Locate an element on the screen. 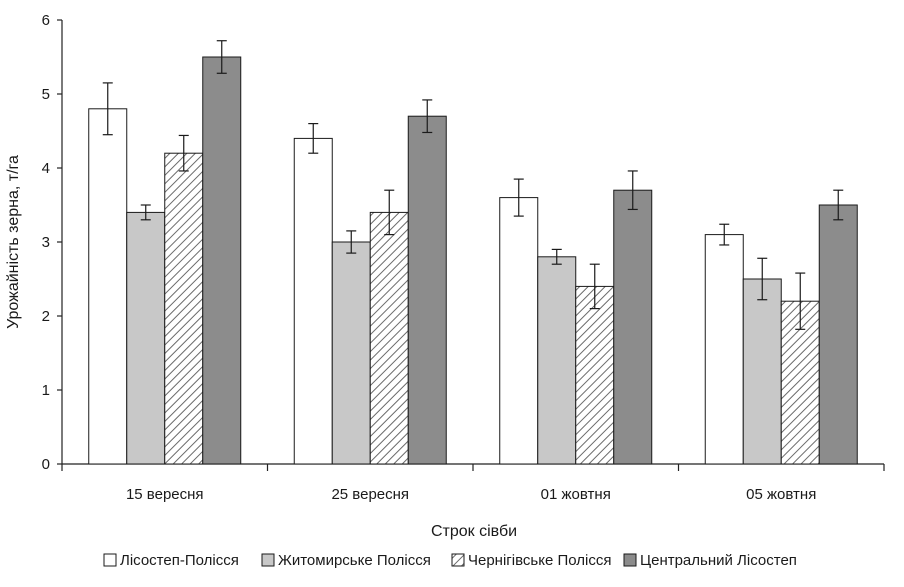 Image resolution: width=904 pixels, height=587 pixels. y-tick-label: 5 is located at coordinates (46, 94).